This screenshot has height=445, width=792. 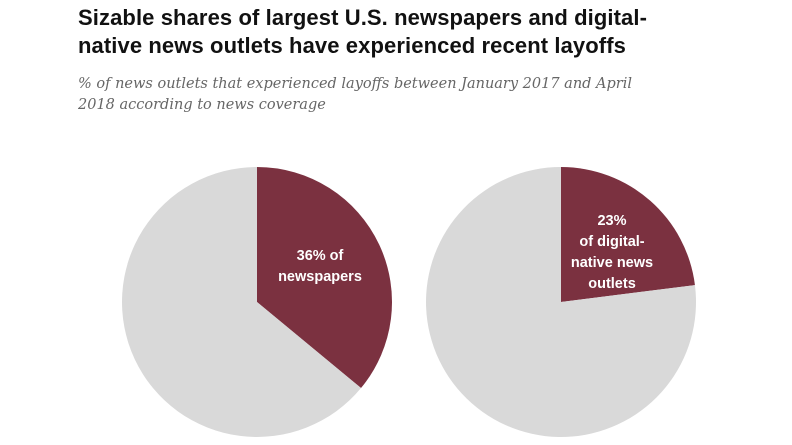 What do you see at coordinates (320, 266) in the screenshot?
I see `pie-1-slice-label: 36% of newspapers` at bounding box center [320, 266].